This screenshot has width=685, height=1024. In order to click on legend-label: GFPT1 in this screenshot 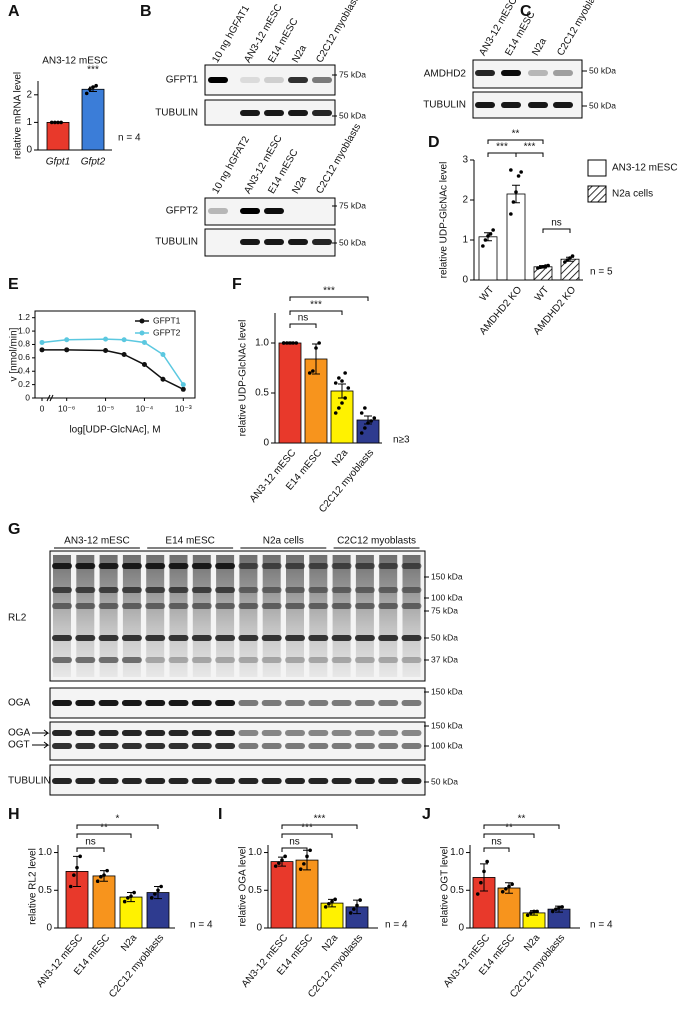, I will do `click(167, 320)`.